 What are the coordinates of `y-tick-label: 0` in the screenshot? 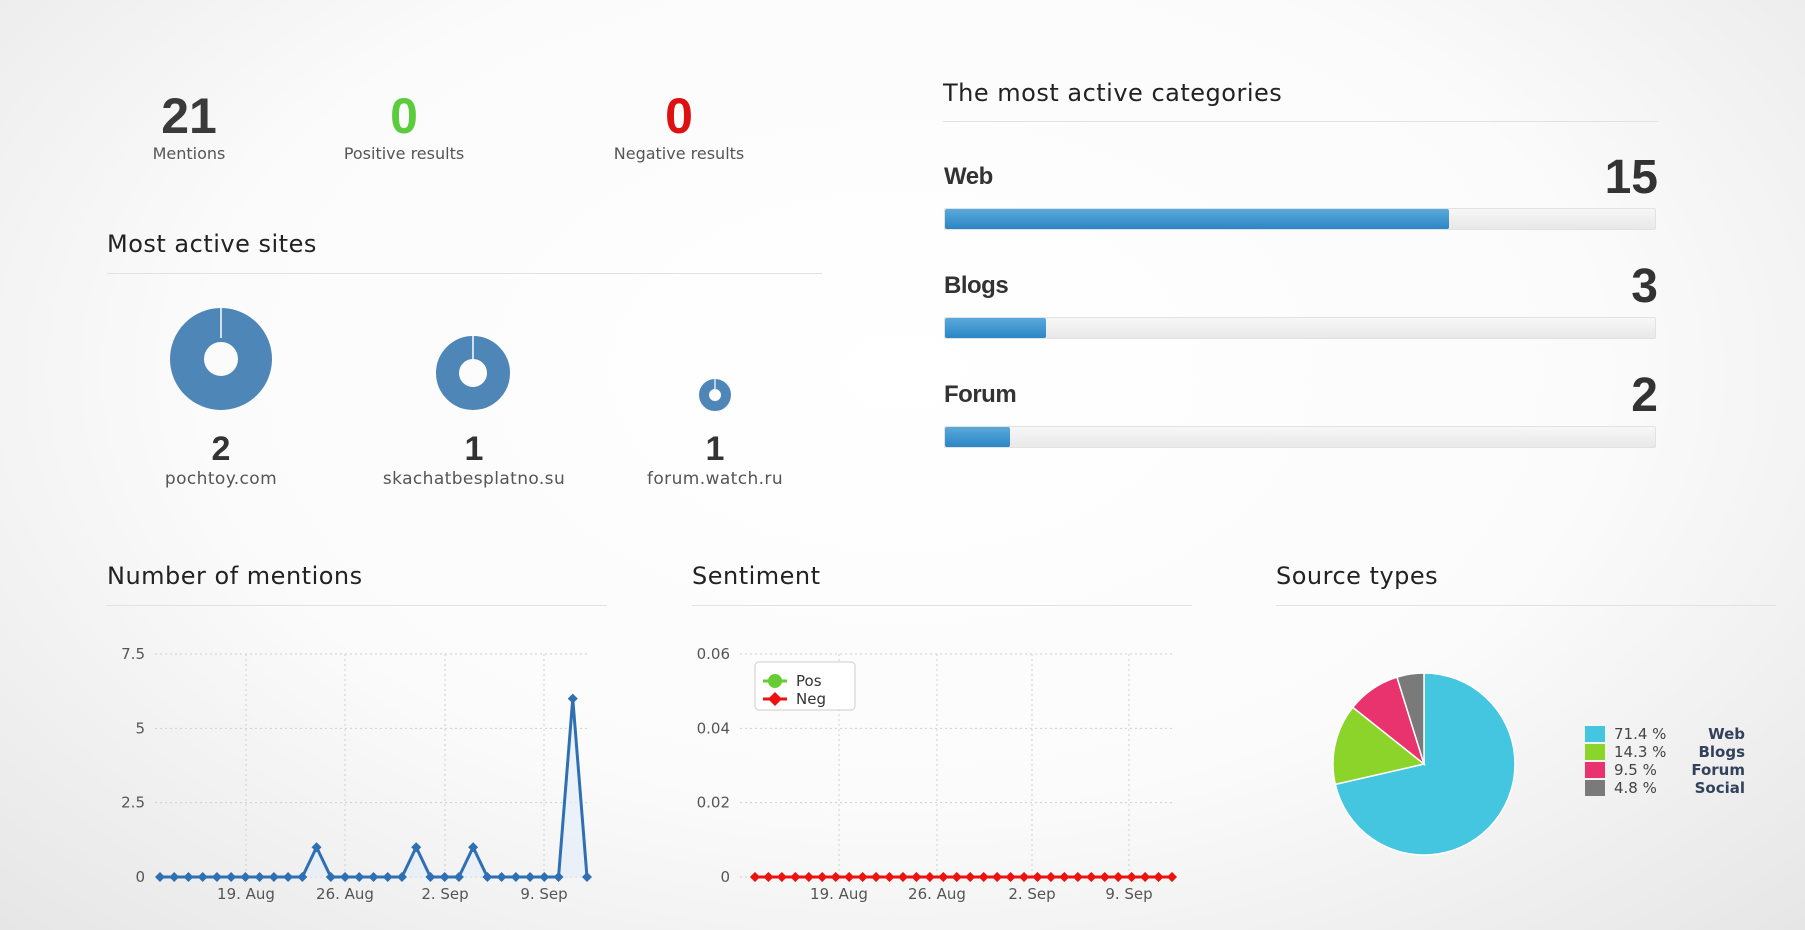 It's located at (140, 877).